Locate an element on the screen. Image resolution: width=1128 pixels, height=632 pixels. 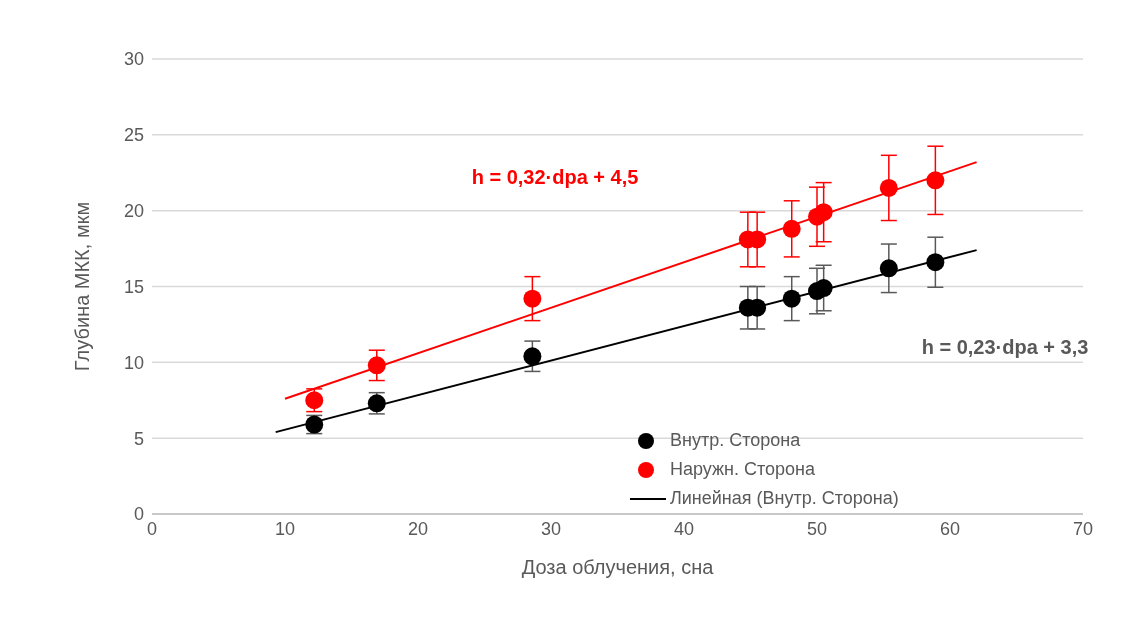
x-axis-title: Доза облучения, сна is located at coordinates (618, 567).